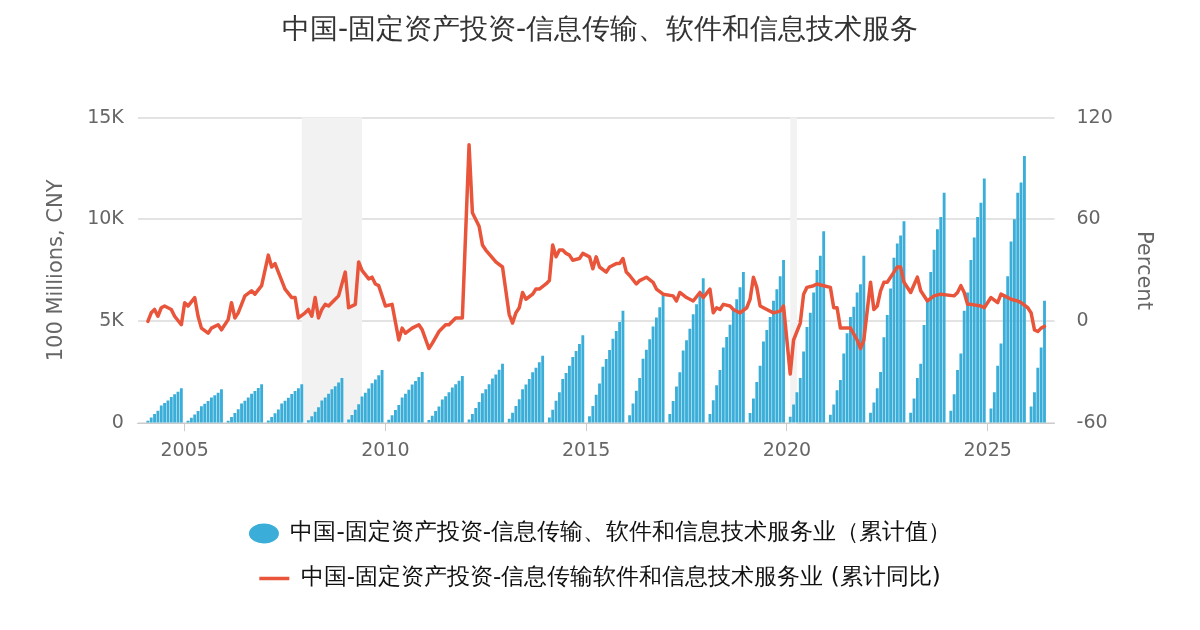  Describe the element at coordinates (385, 448) in the screenshot. I see `x-tick-label: 2010` at that location.